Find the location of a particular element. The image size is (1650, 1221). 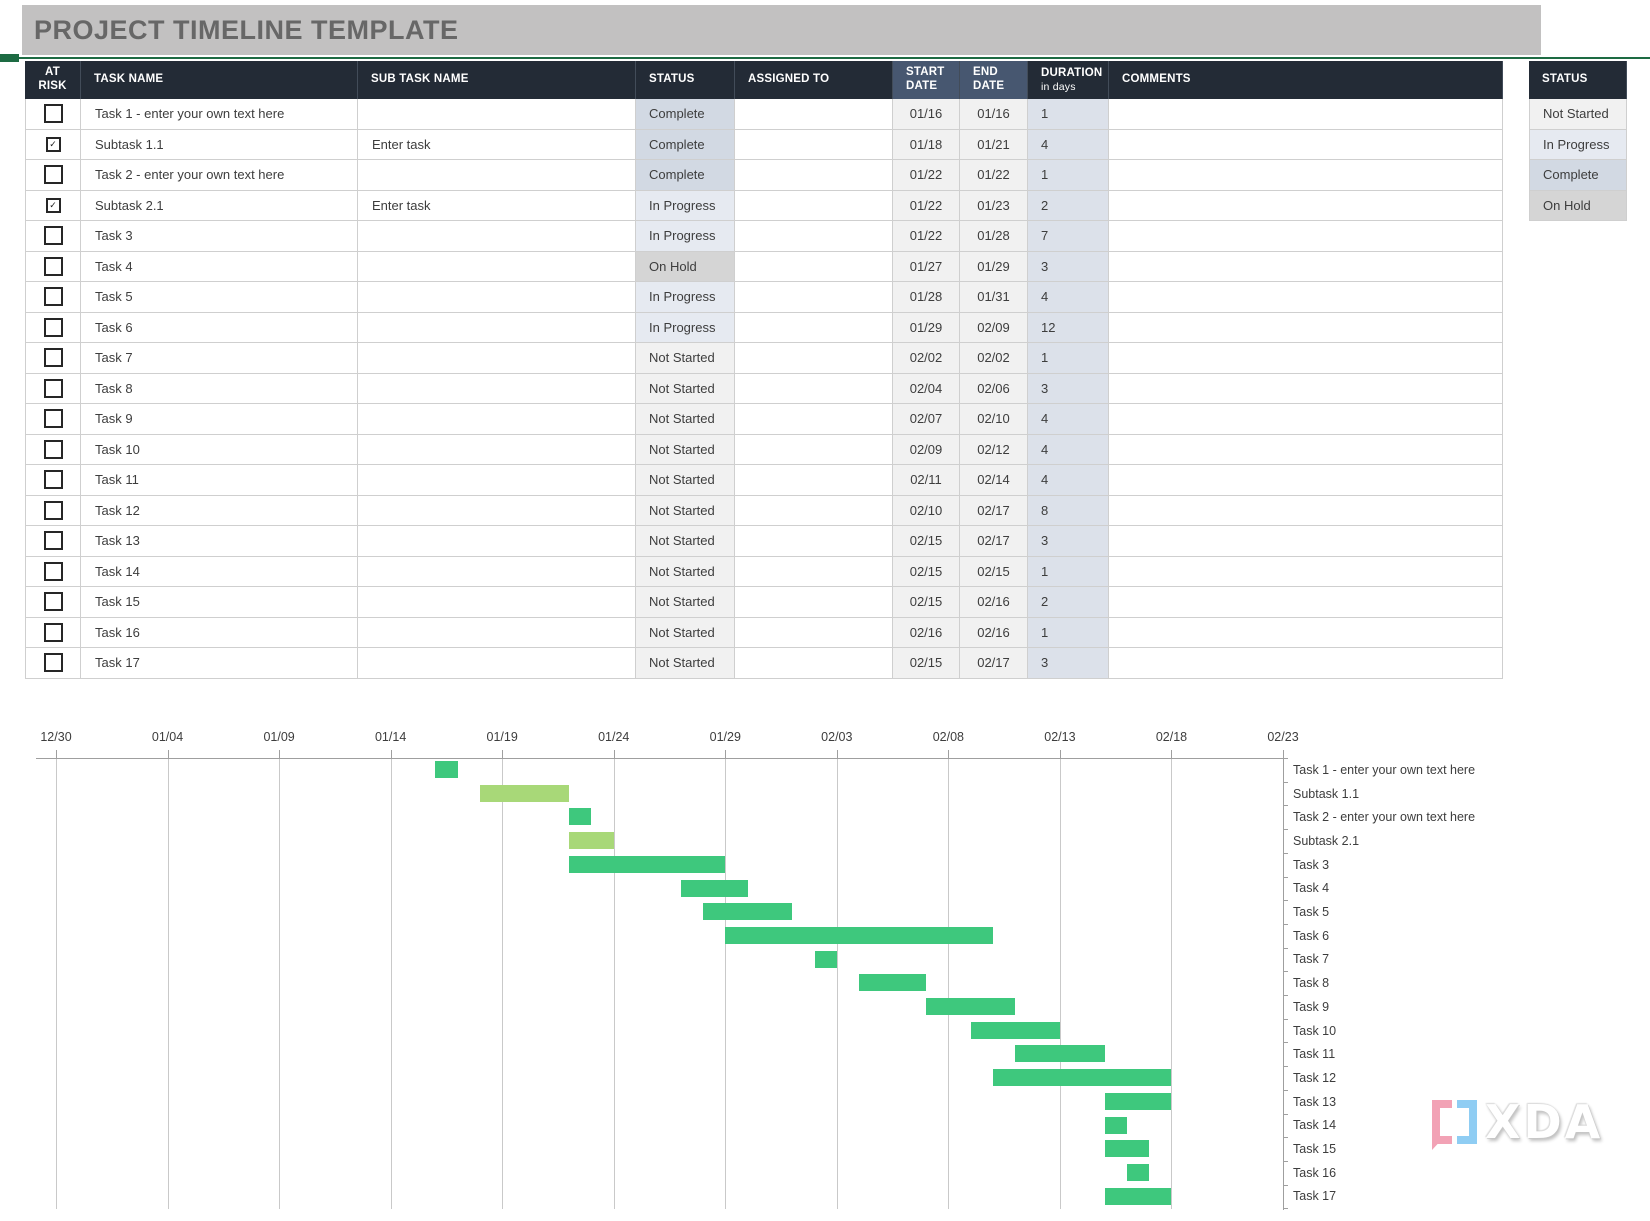

legend-cell: On Hold is located at coordinates (1578, 205).